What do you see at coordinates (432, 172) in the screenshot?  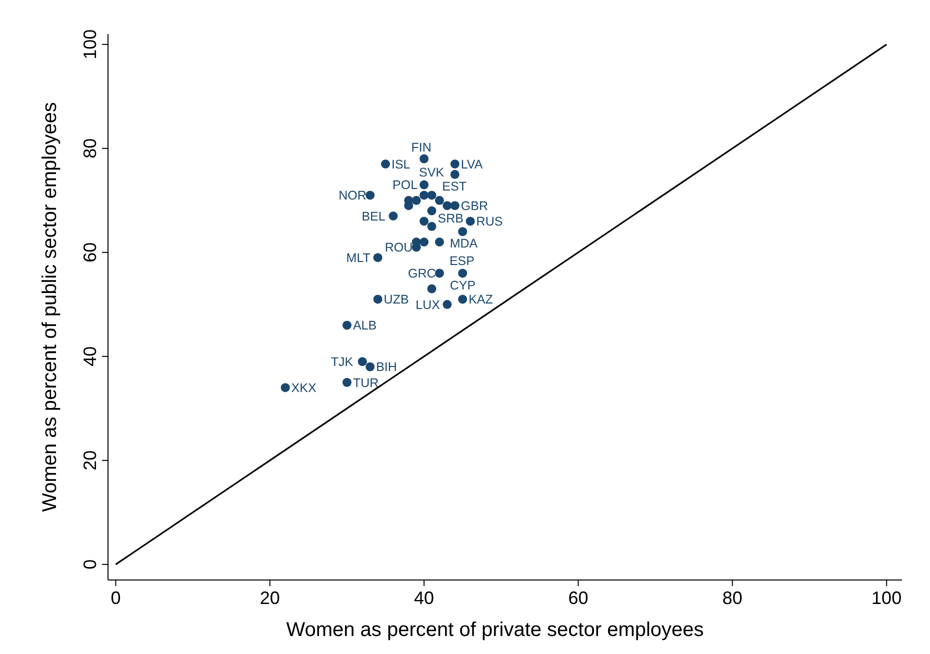 I see `annotation: SVK` at bounding box center [432, 172].